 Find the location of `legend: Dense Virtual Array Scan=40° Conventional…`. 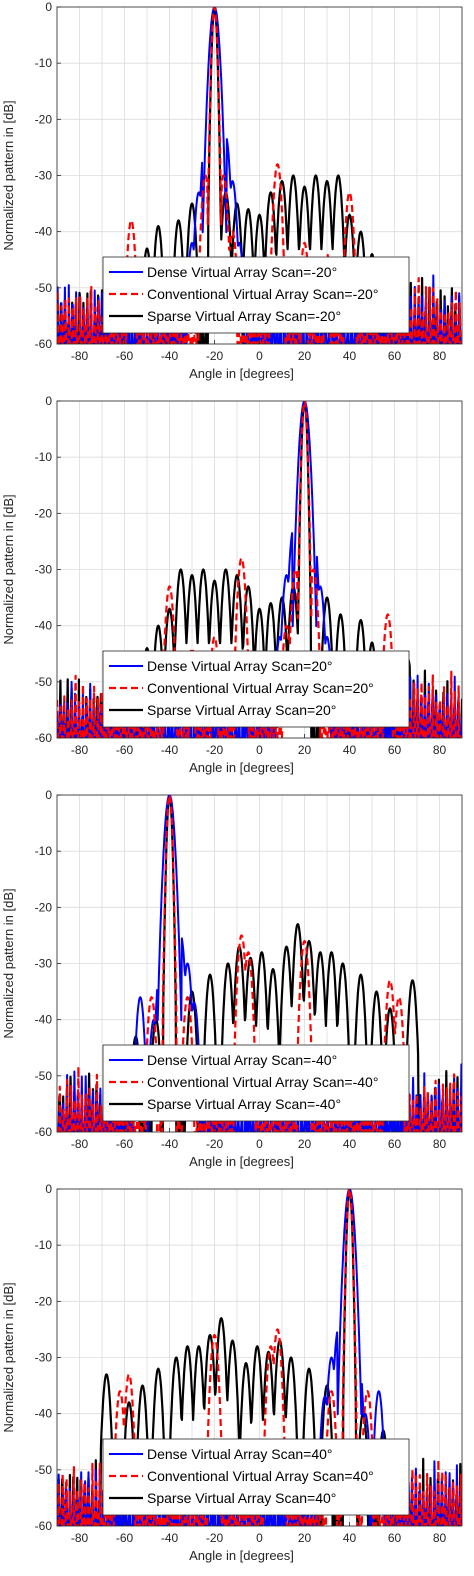

legend: Dense Virtual Array Scan=40° Conventional… is located at coordinates (256, 1477).